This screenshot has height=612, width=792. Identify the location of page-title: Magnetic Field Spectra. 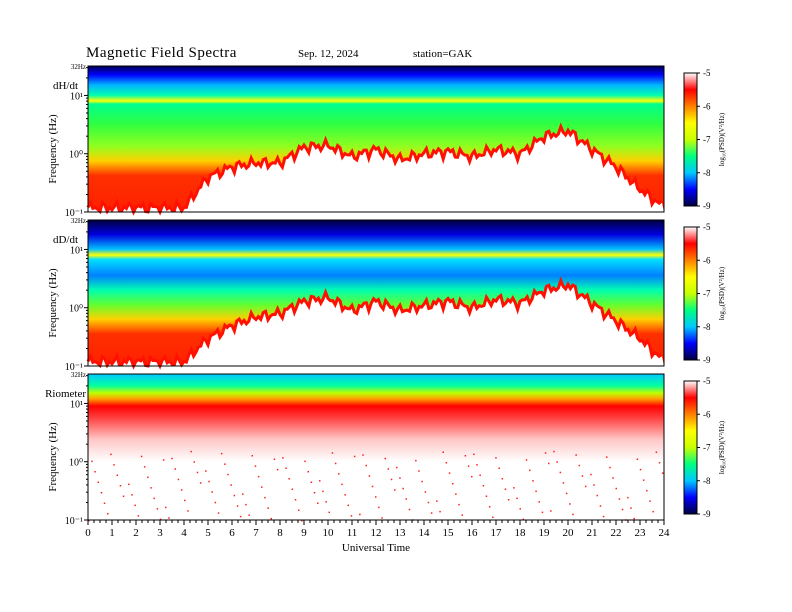
(161, 53).